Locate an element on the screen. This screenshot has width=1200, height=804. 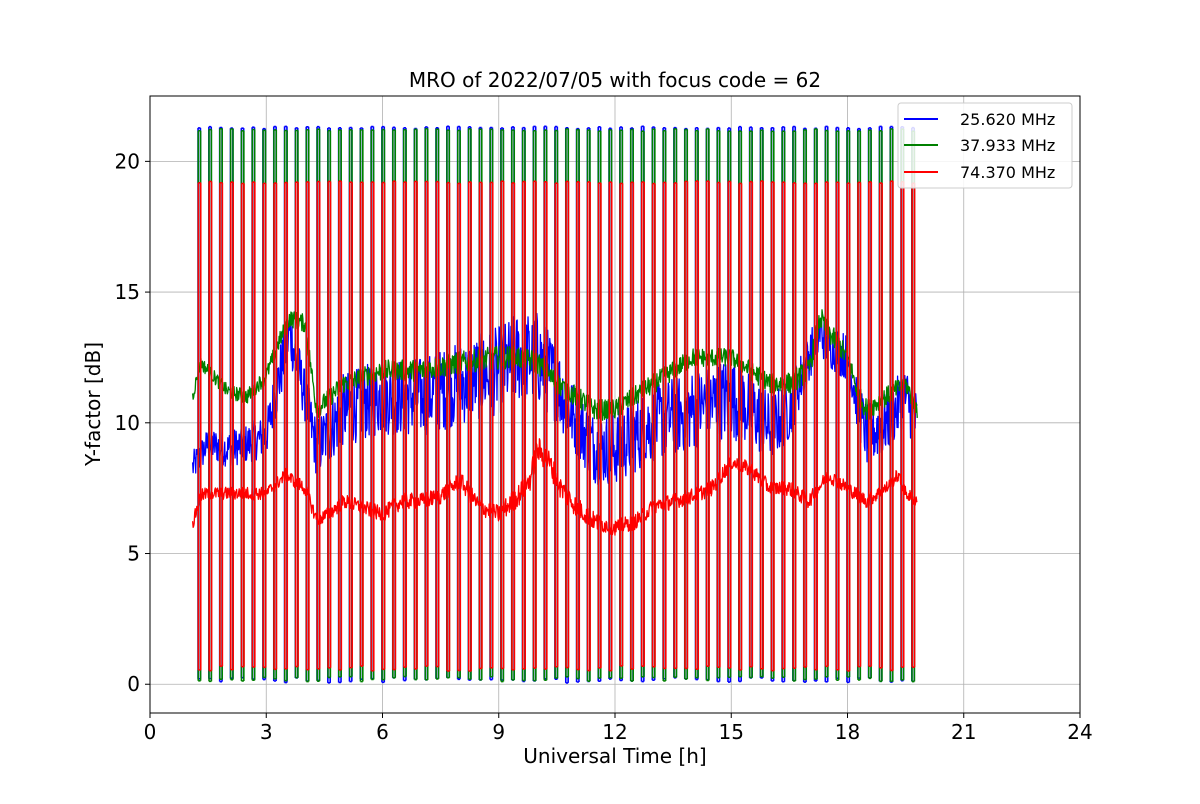
y-tick-label: 0 is located at coordinates (133, 684).